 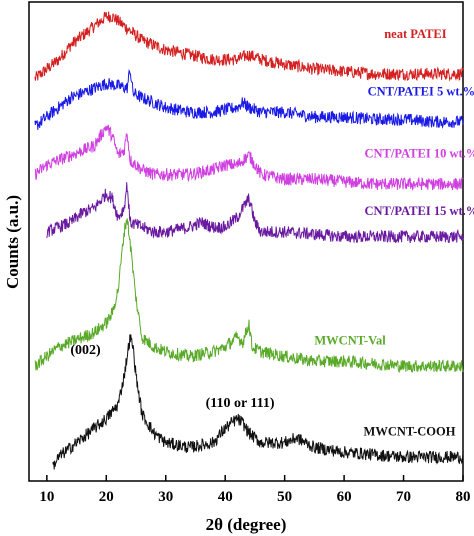 What do you see at coordinates (284, 497) in the screenshot?
I see `x-tick-label: 50` at bounding box center [284, 497].